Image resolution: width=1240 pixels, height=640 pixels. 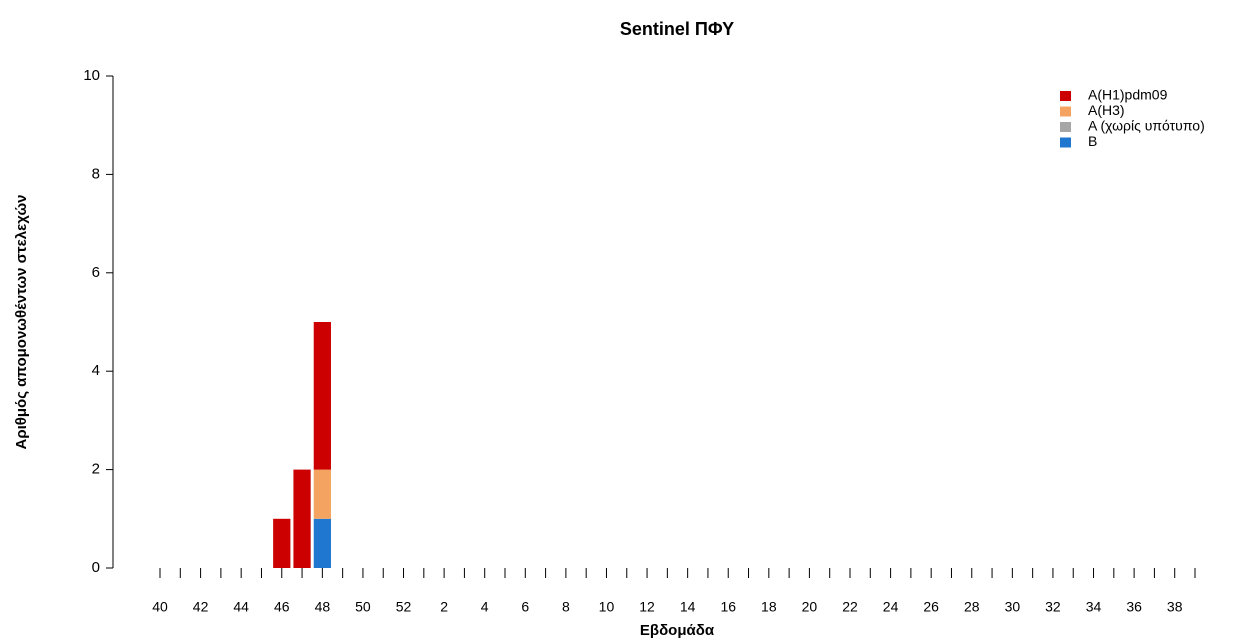 What do you see at coordinates (1094, 607) in the screenshot?
I see `x-tick-label: 34` at bounding box center [1094, 607].